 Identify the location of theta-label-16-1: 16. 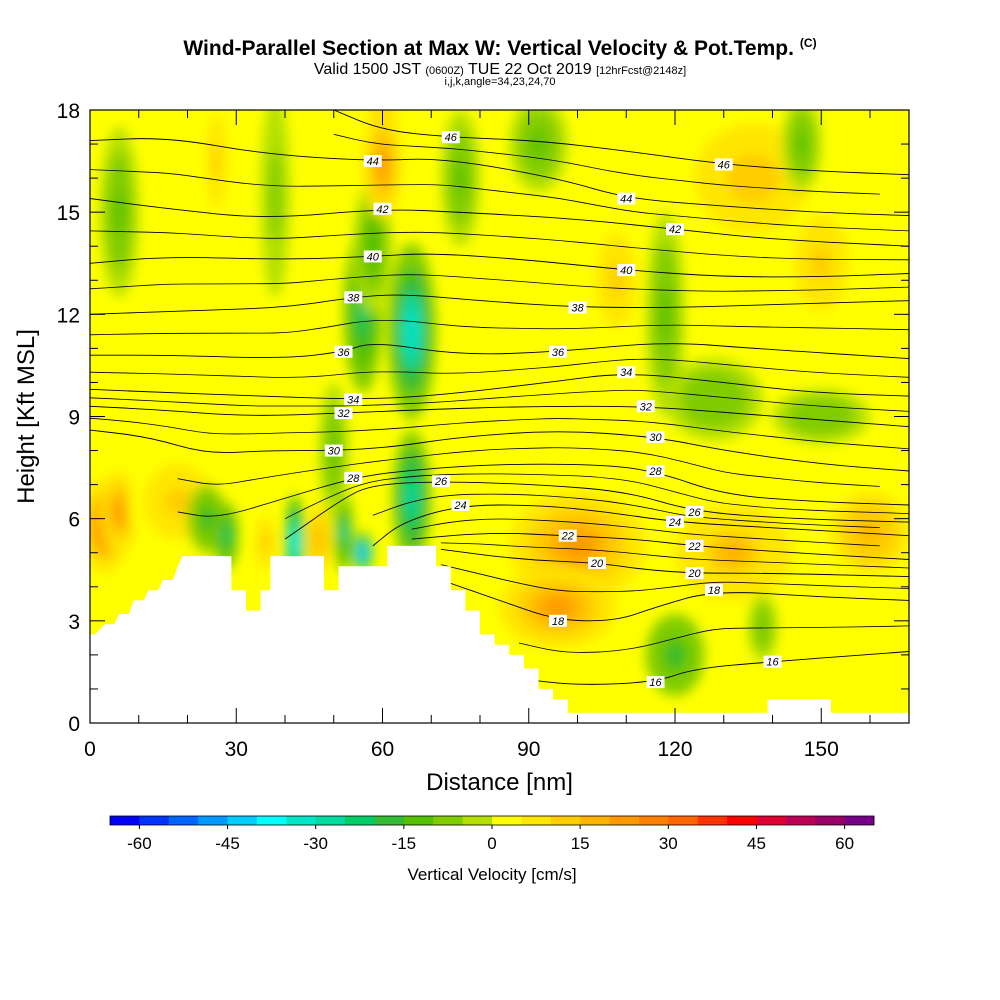
(772, 662).